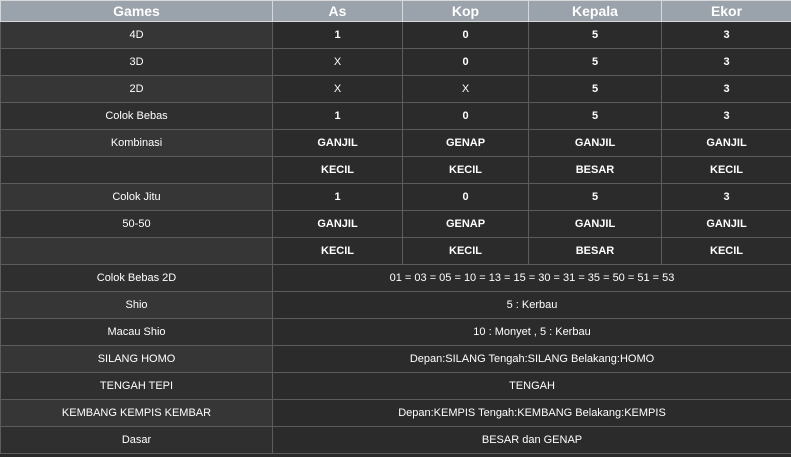  What do you see at coordinates (531, 386) in the screenshot?
I see `tengah-tepi-value: TENGAH` at bounding box center [531, 386].